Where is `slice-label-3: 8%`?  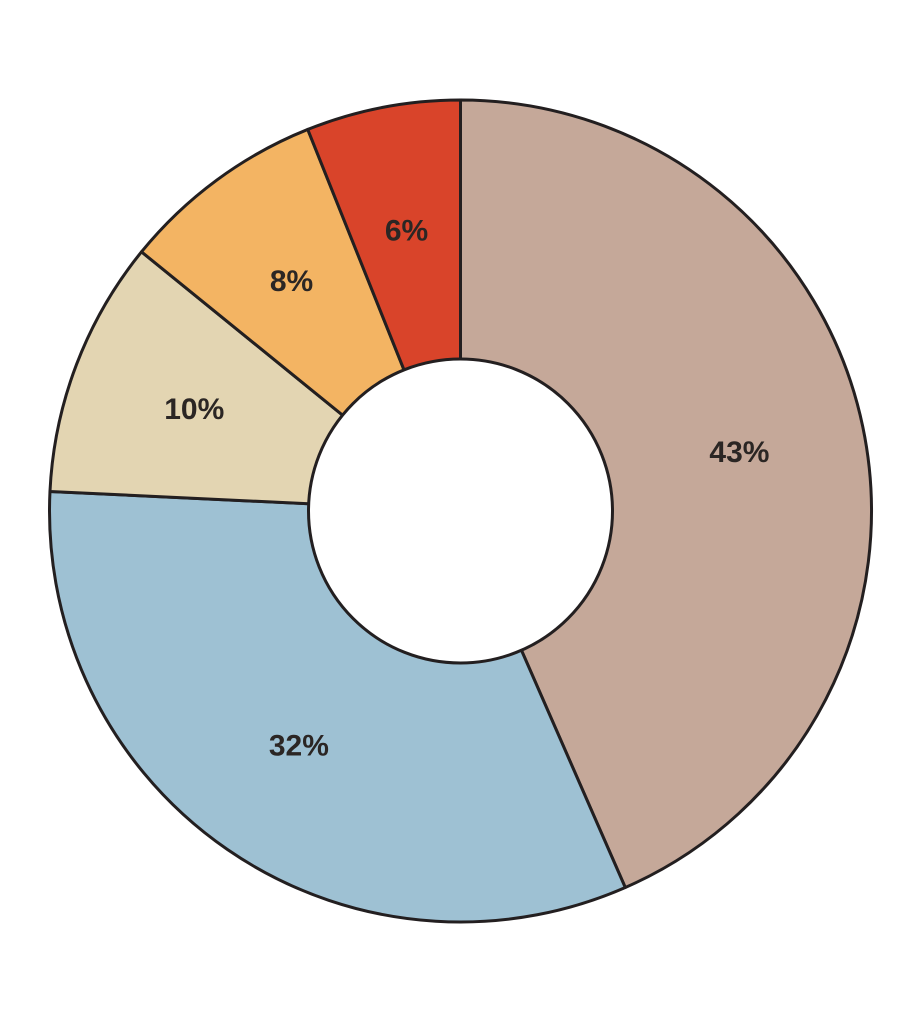 slice-label-3: 8% is located at coordinates (291, 281).